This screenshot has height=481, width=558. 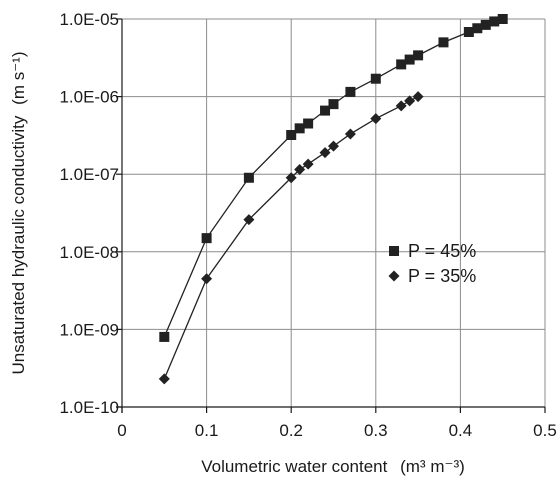 I want to click on y-tick-label: 1.0E-06, so click(x=89, y=97).